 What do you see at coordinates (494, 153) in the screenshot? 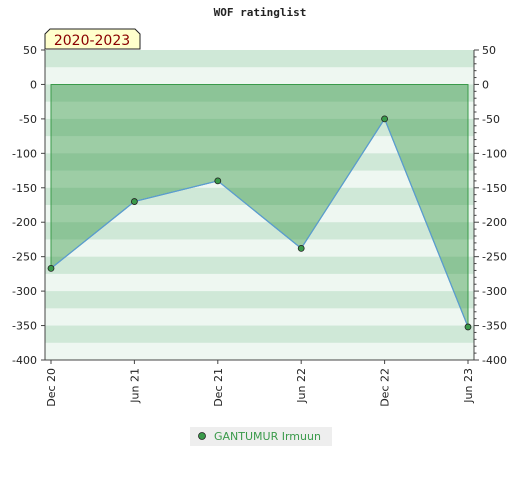
I see `y-tick-label-right: -100` at bounding box center [494, 153].